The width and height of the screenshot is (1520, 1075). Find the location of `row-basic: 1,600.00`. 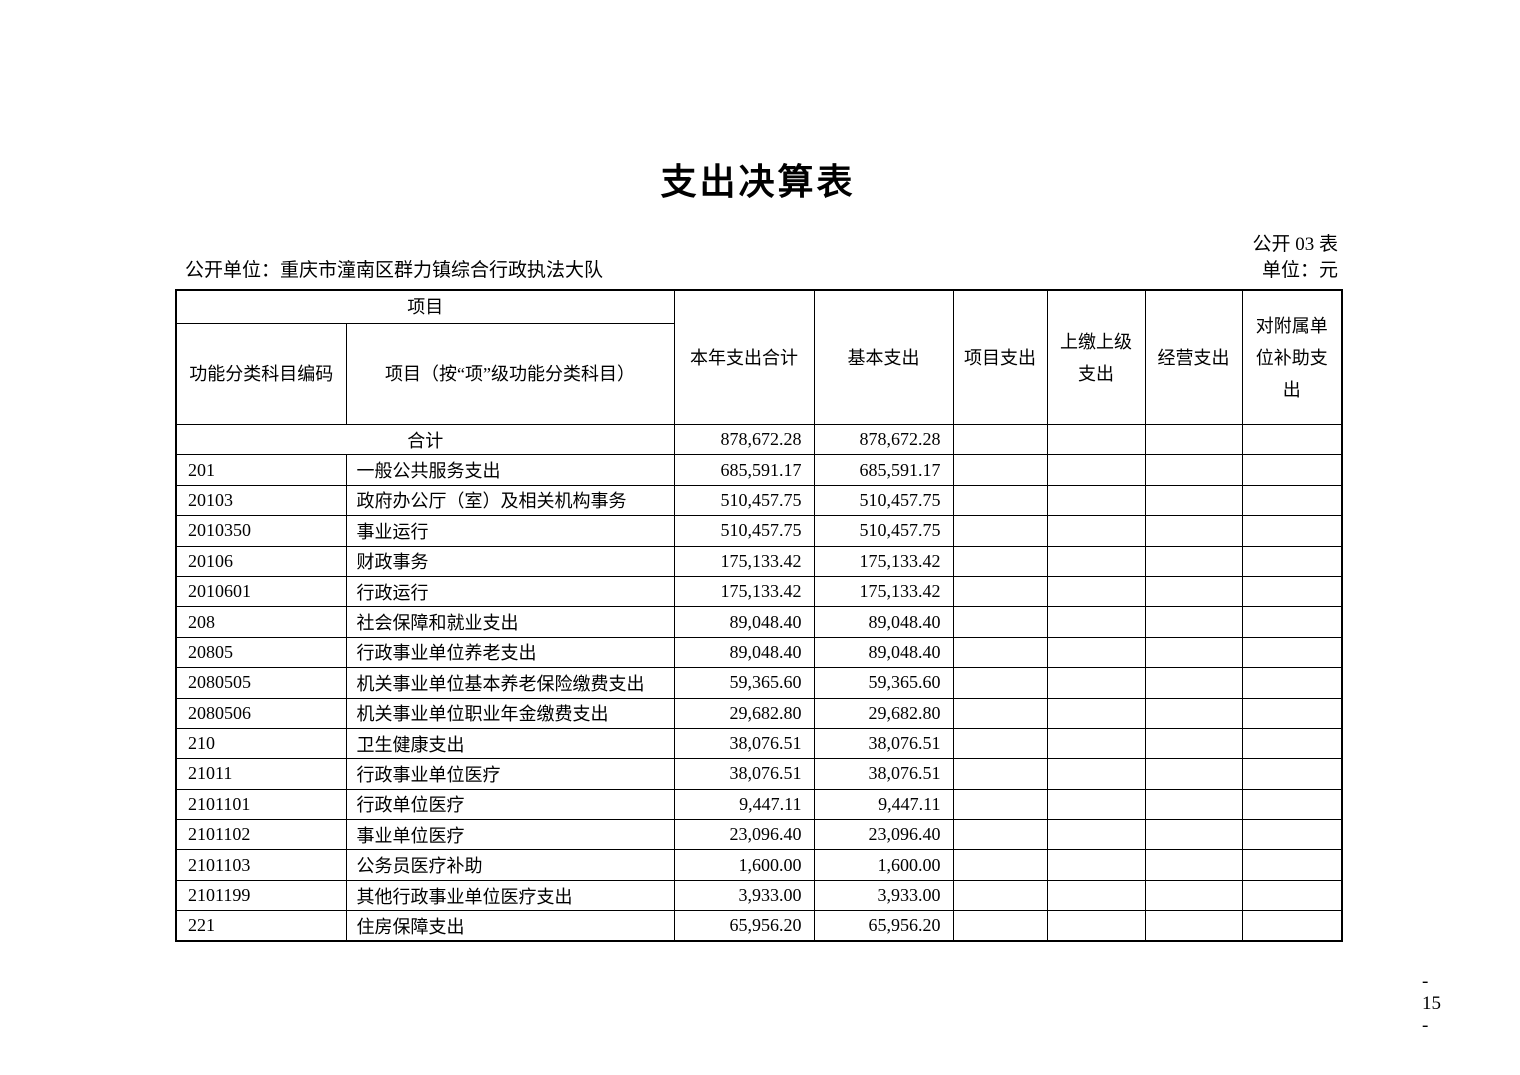

row-basic: 1,600.00 is located at coordinates (883, 865).